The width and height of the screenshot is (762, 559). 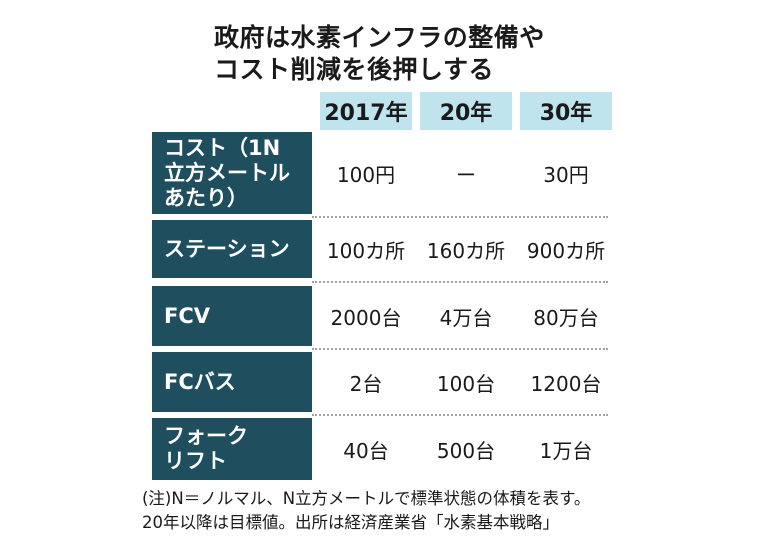 What do you see at coordinates (366, 174) in the screenshot?
I see `cell-cost-2017: 100円` at bounding box center [366, 174].